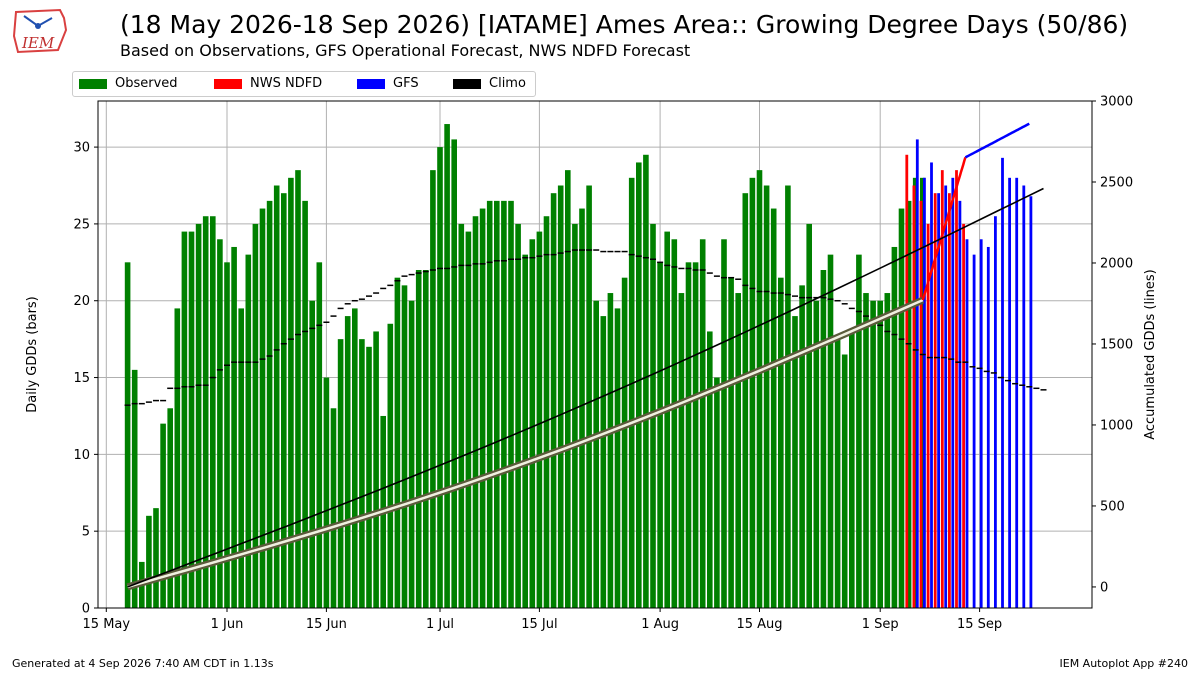  What do you see at coordinates (81, 148) in the screenshot?
I see `y-tick-label: 30` at bounding box center [81, 148].